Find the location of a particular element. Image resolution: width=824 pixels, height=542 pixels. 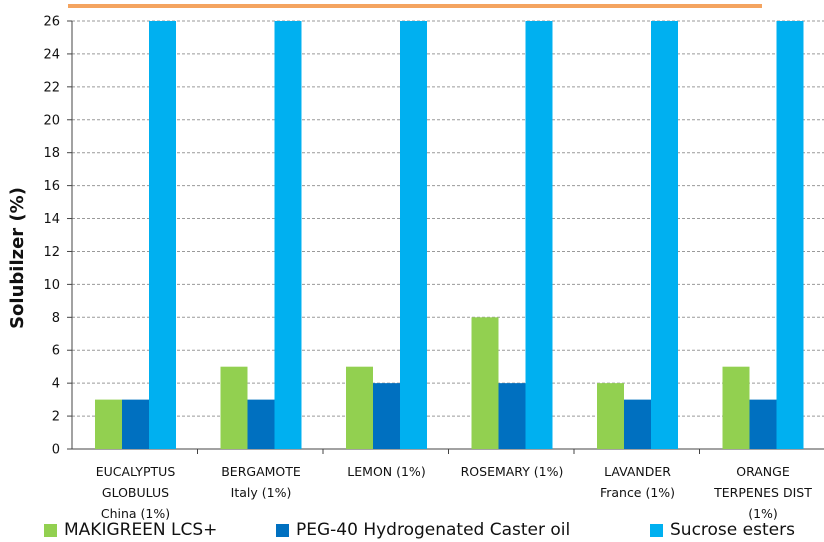

y-tick-label: 20 is located at coordinates (51, 120).